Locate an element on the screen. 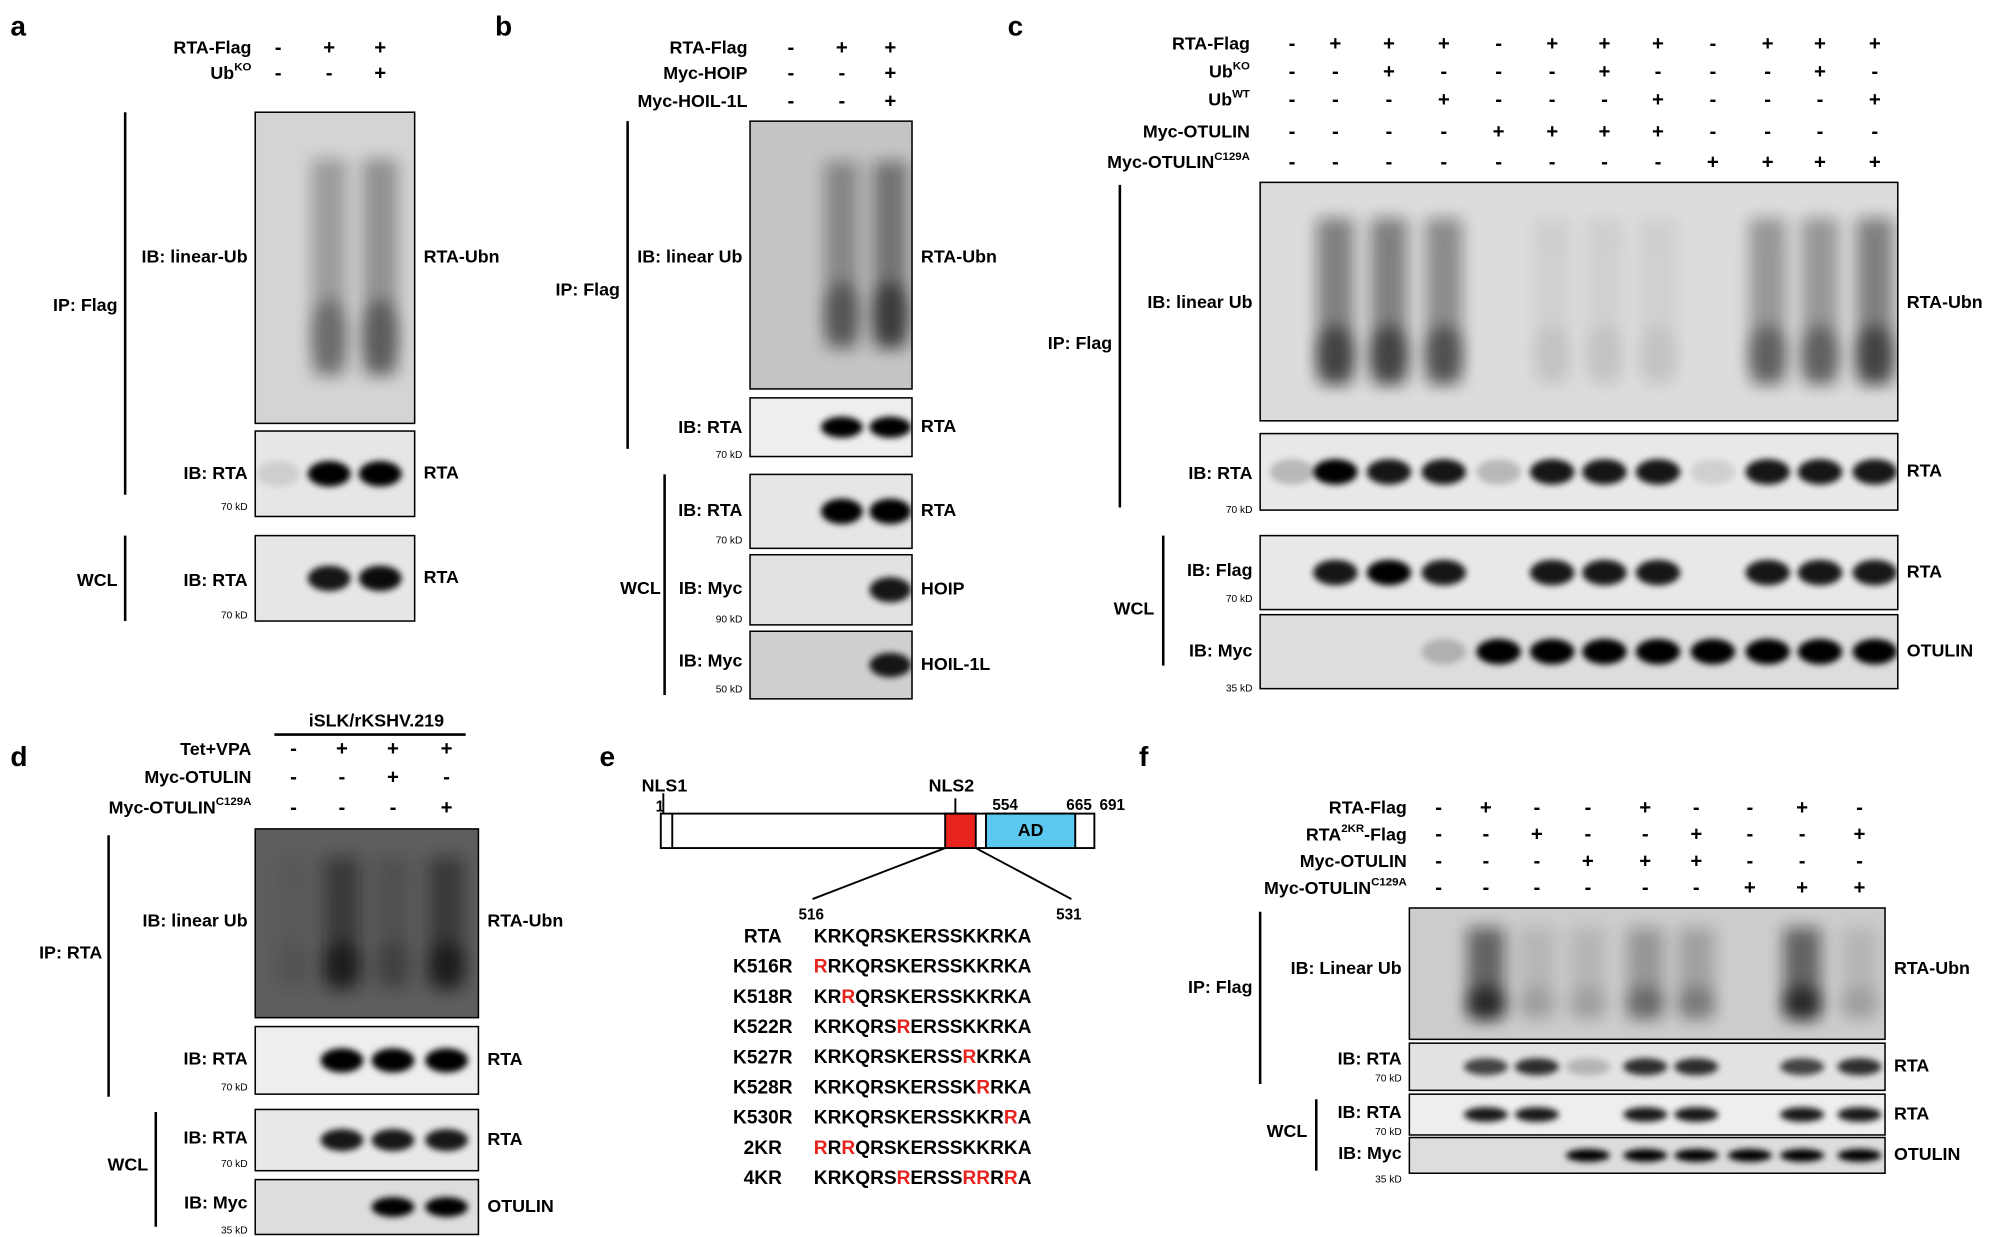 The image size is (2000, 1237). mutant-name: K518R is located at coordinates (763, 997).